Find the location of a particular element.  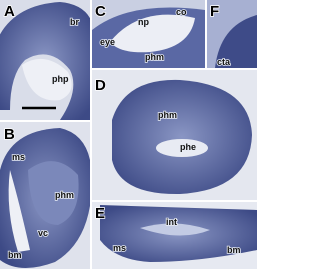

annotation: phe is located at coordinates (188, 147).